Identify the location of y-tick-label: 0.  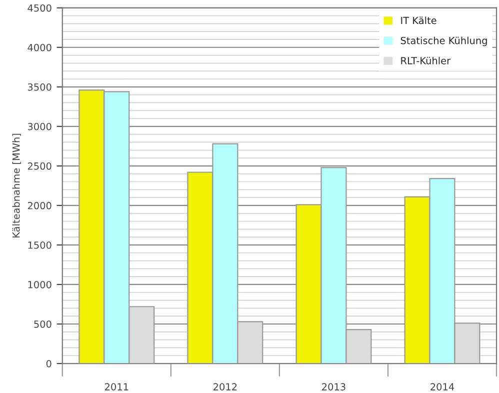
(49, 364).